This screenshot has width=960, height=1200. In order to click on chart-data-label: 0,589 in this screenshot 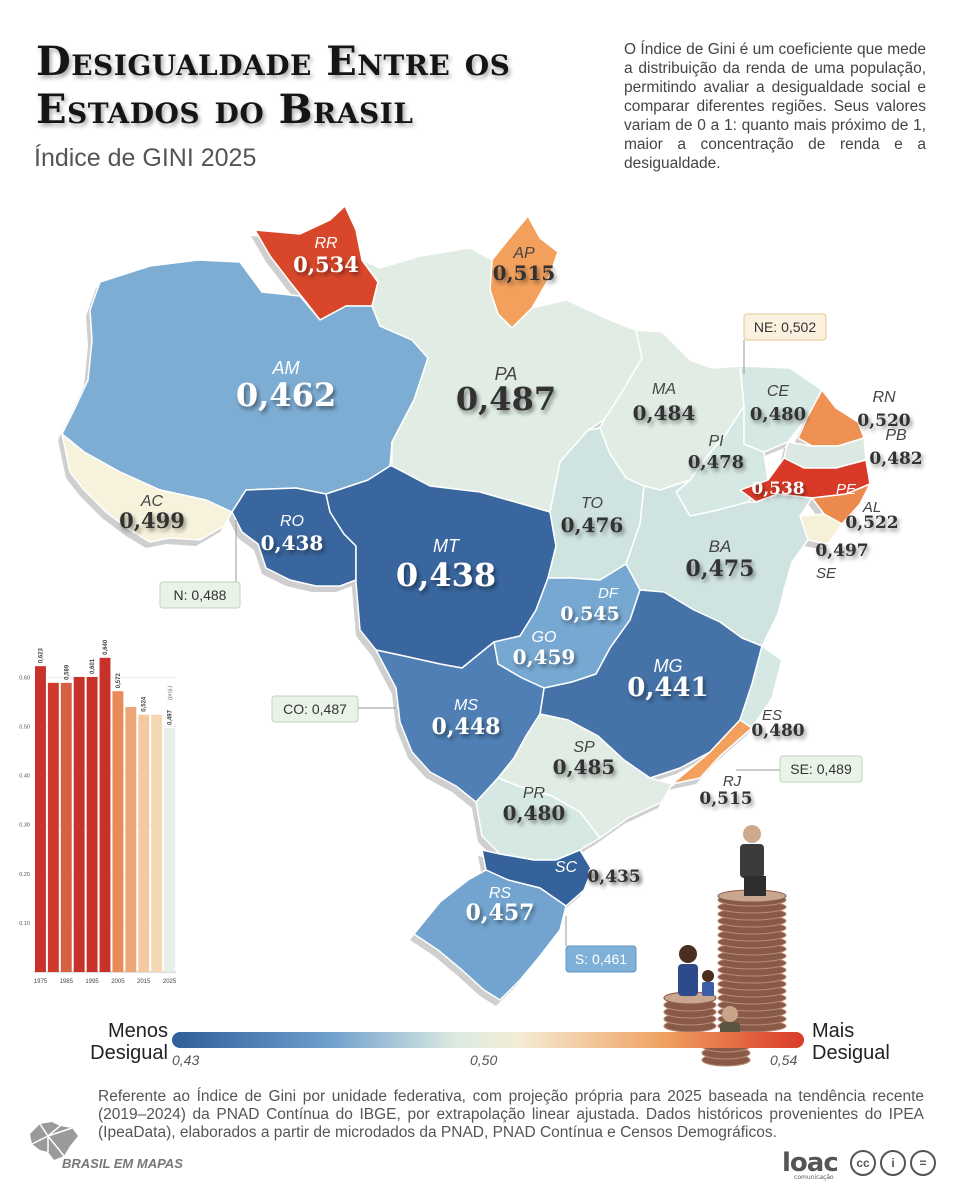, I will do `click(67, 672)`.